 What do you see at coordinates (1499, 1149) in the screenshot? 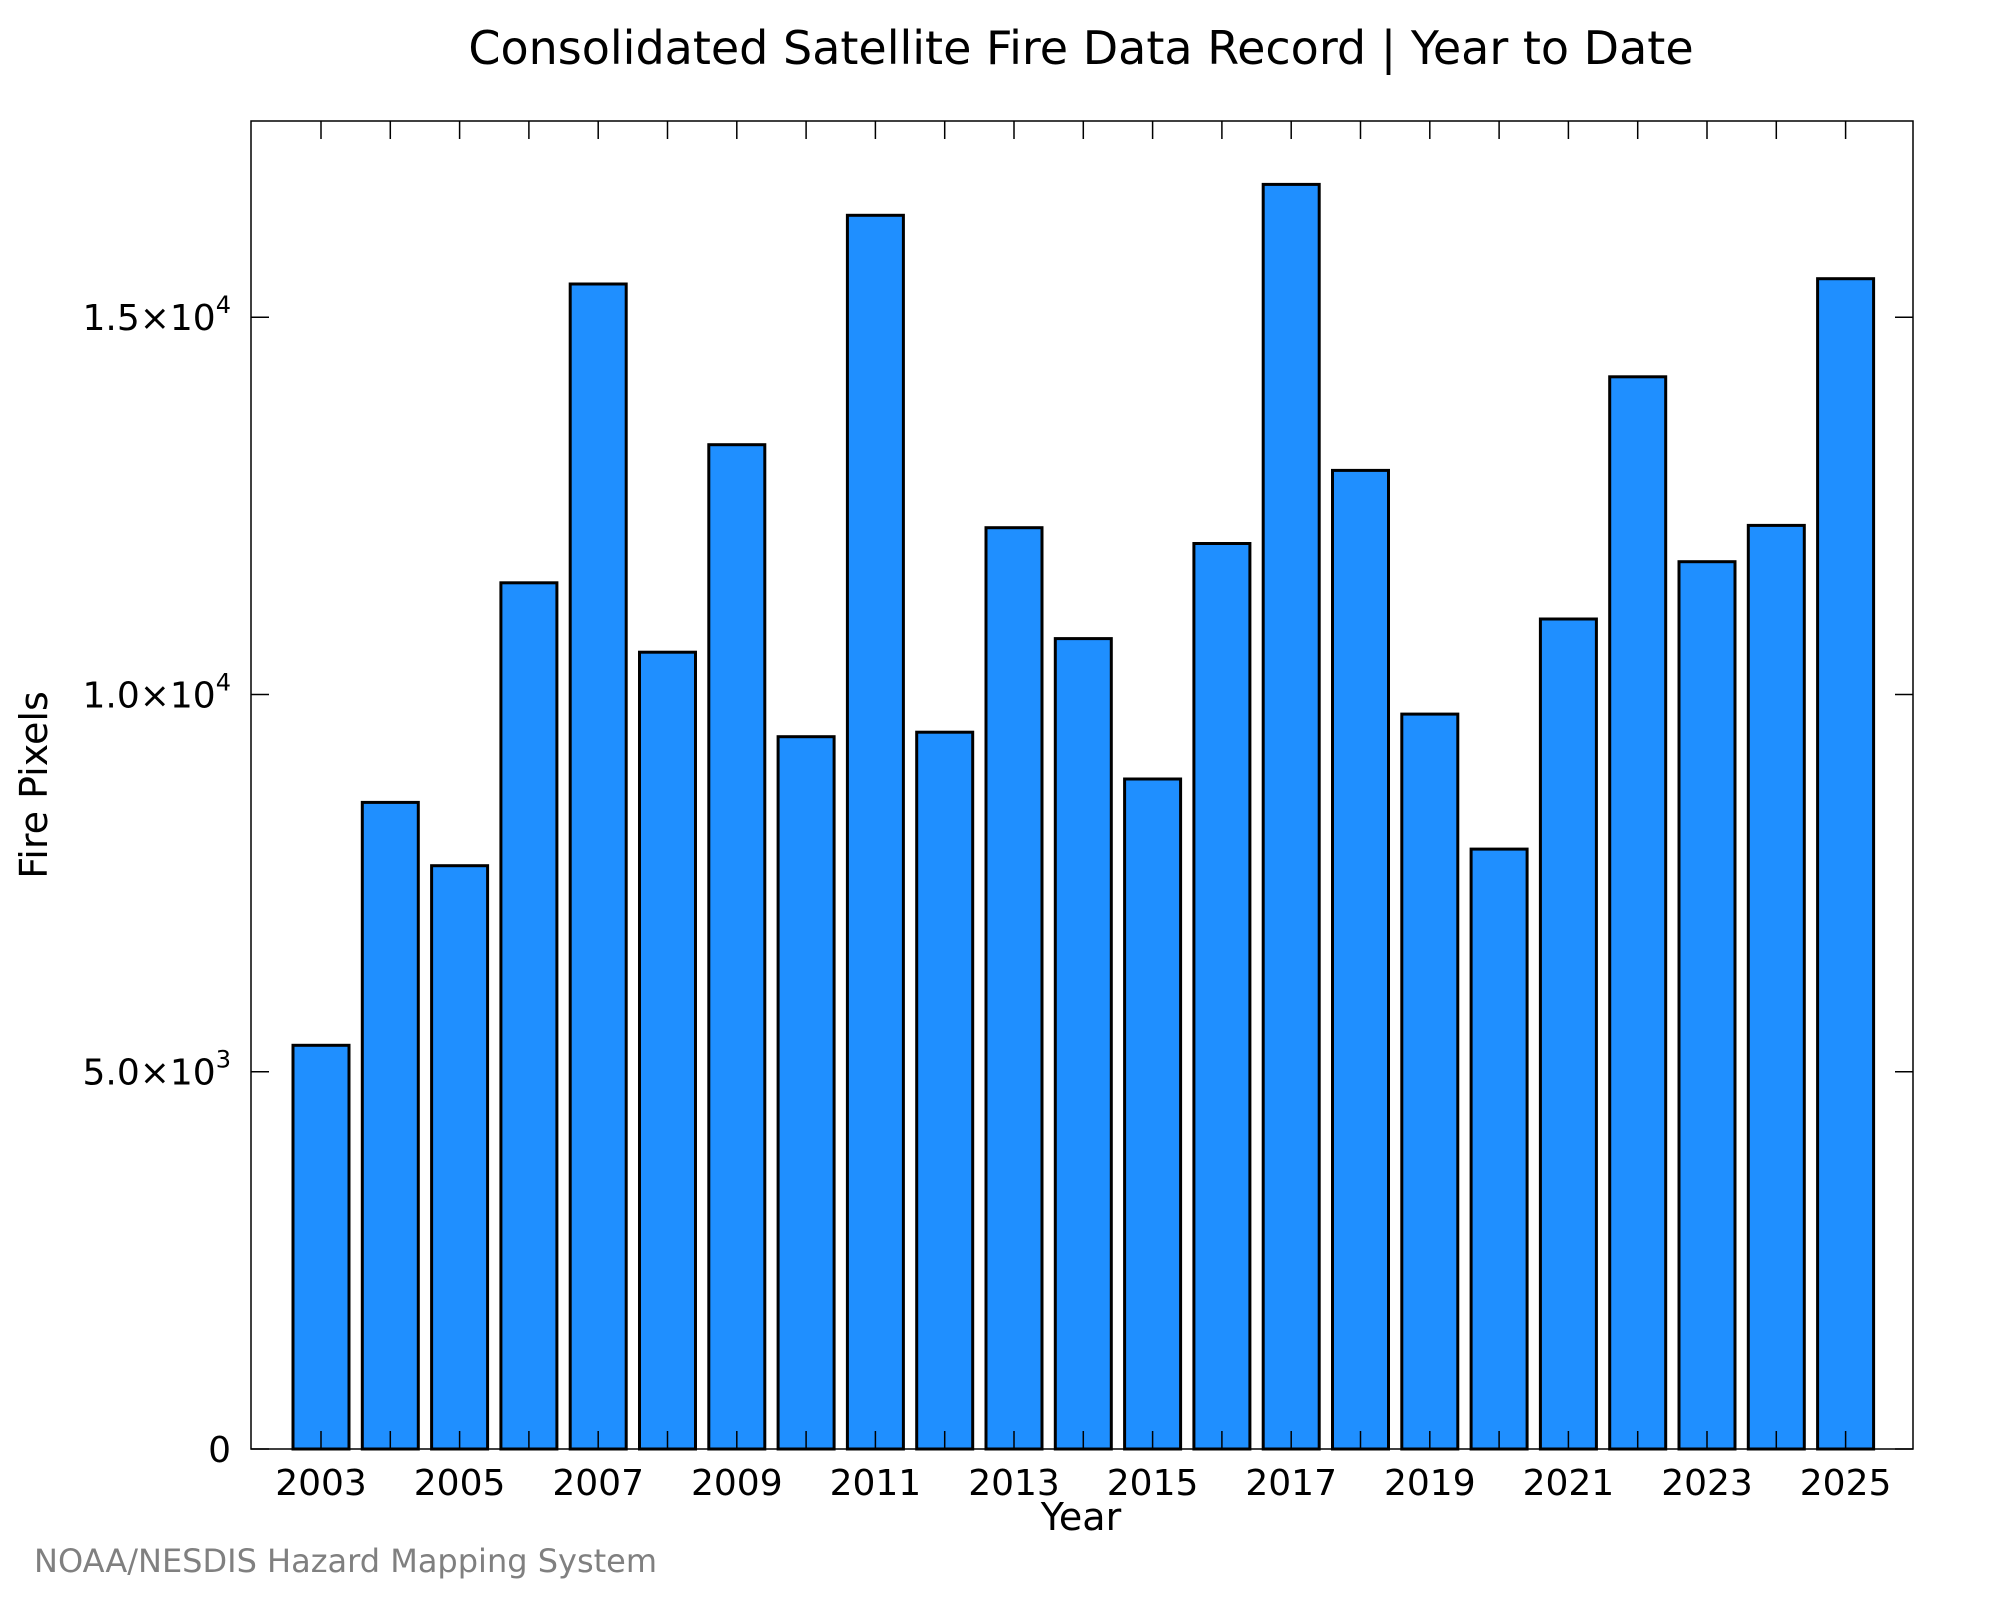
I see `bar-2020` at bounding box center [1499, 1149].